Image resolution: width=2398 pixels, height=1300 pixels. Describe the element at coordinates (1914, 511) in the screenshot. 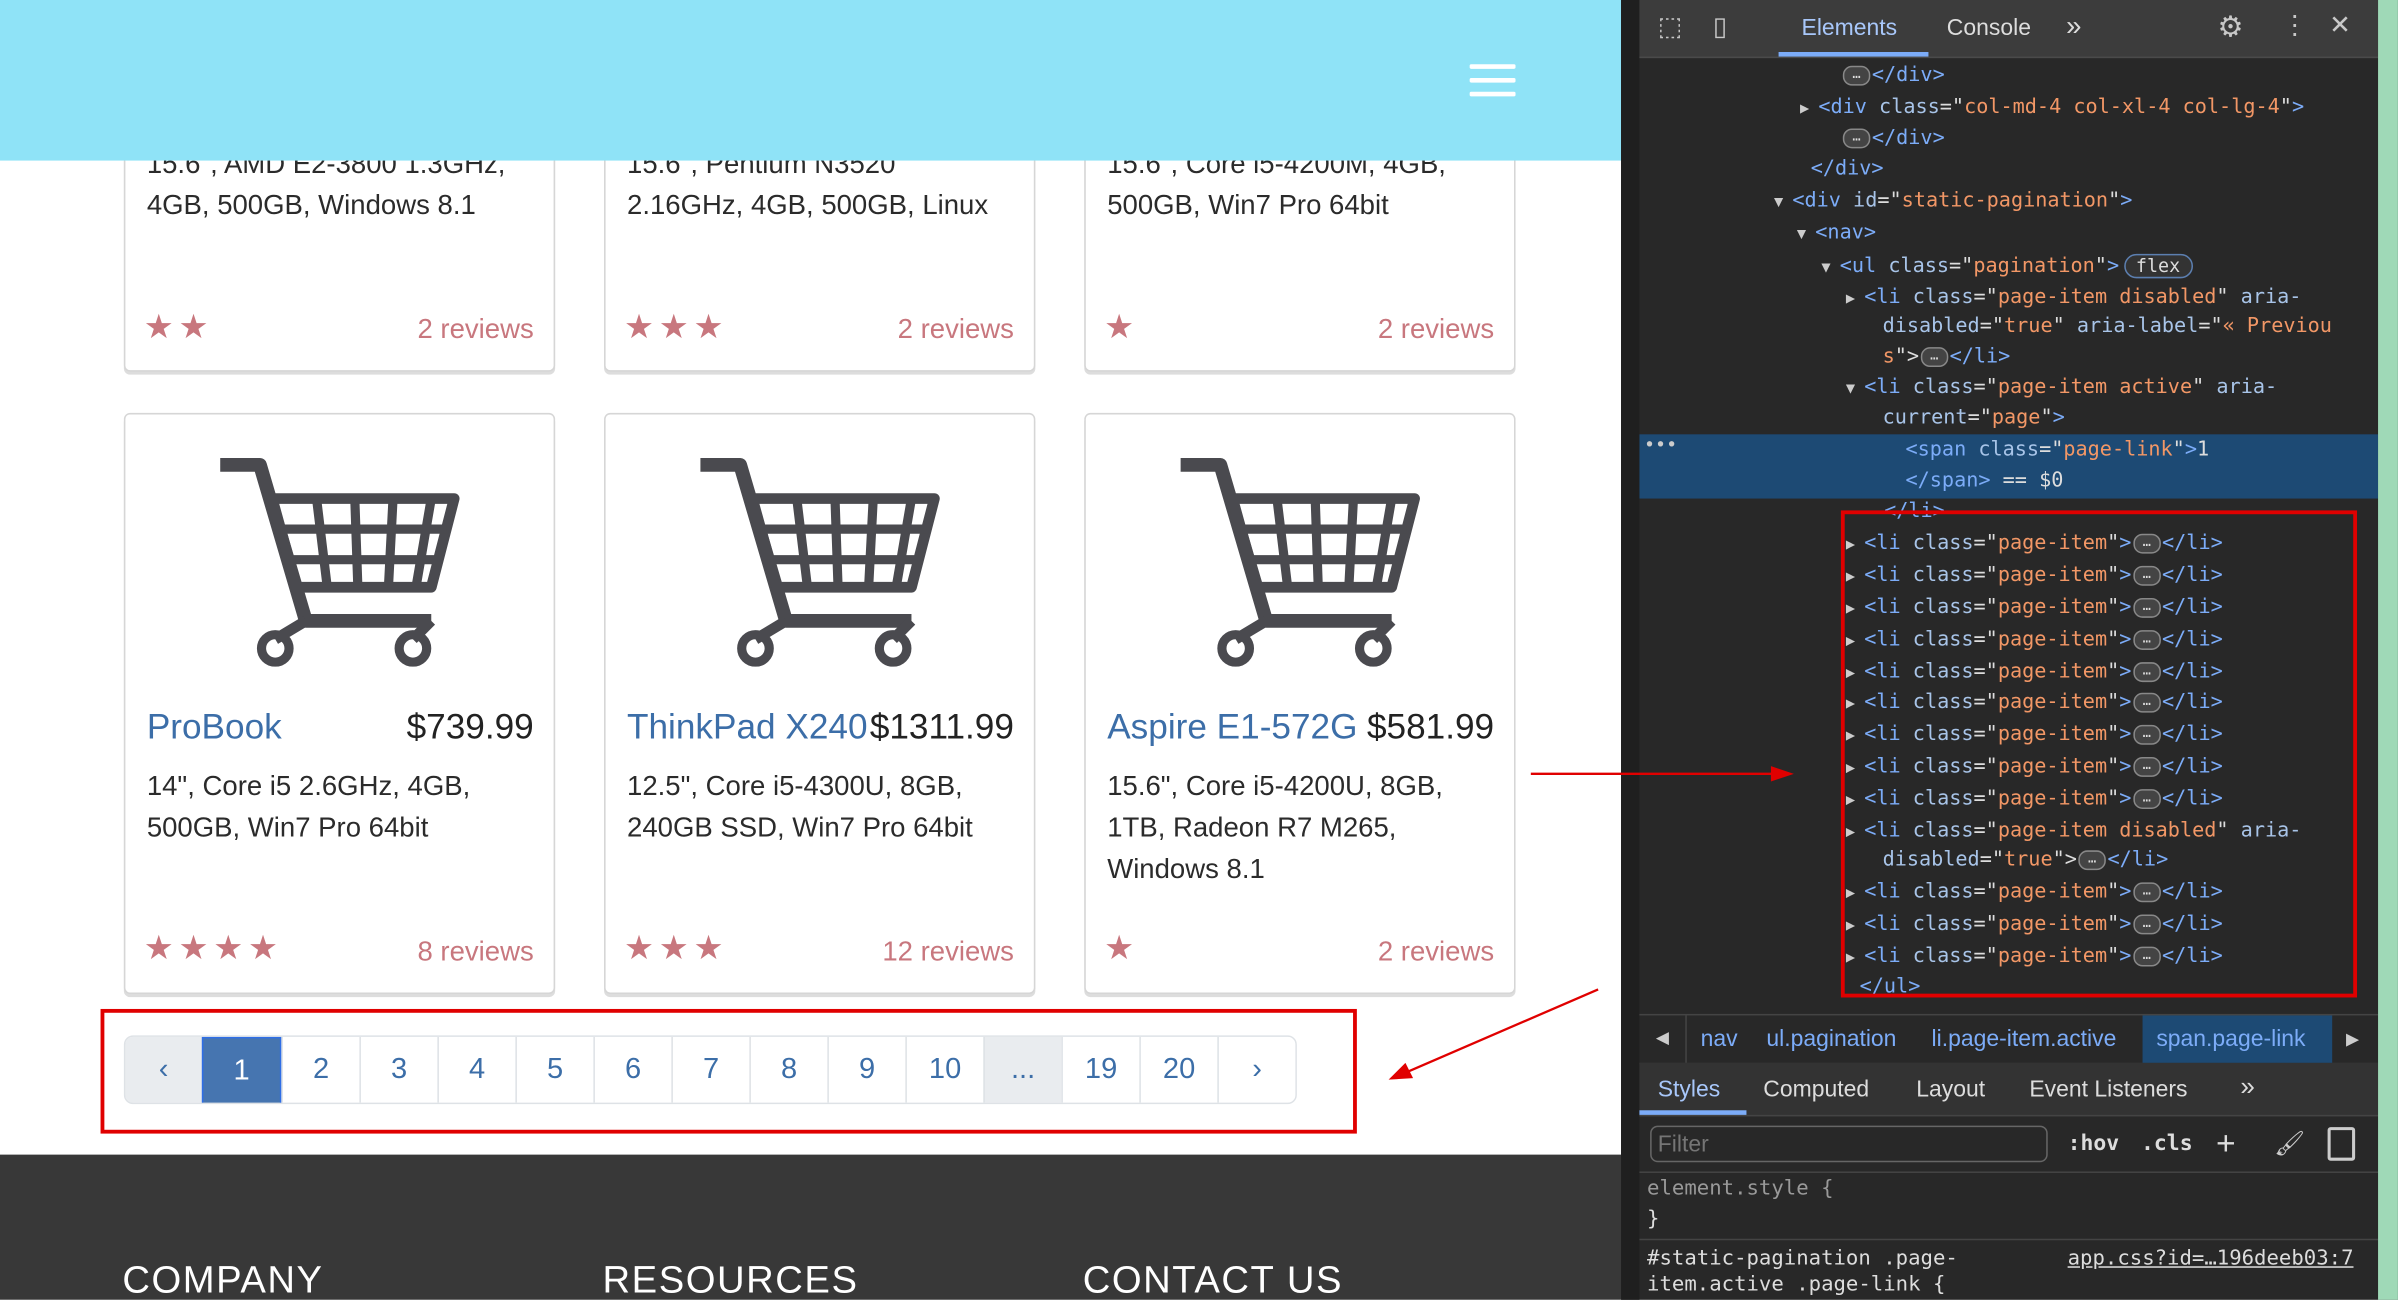

I see `dom-node-line: </li>` at that location.